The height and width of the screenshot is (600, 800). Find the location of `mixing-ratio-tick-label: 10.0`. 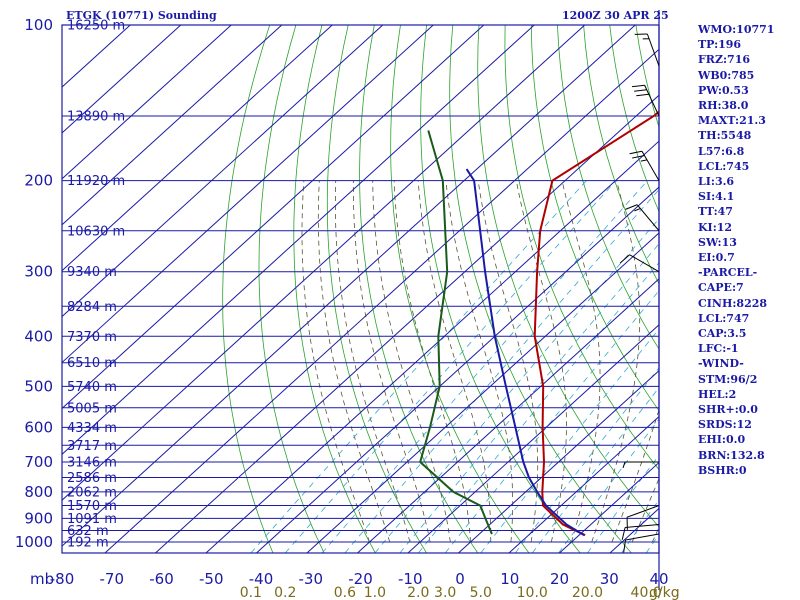

mixing-ratio-tick-label: 10.0 is located at coordinates (532, 592).